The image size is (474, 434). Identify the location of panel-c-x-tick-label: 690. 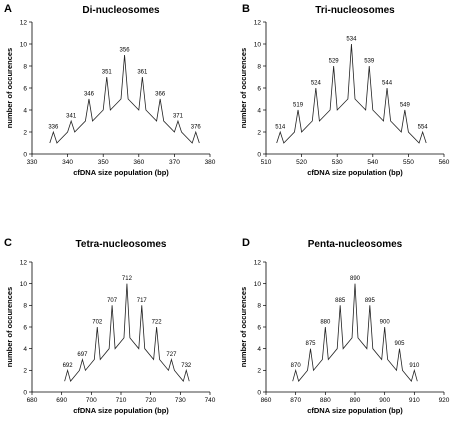
(61, 400).